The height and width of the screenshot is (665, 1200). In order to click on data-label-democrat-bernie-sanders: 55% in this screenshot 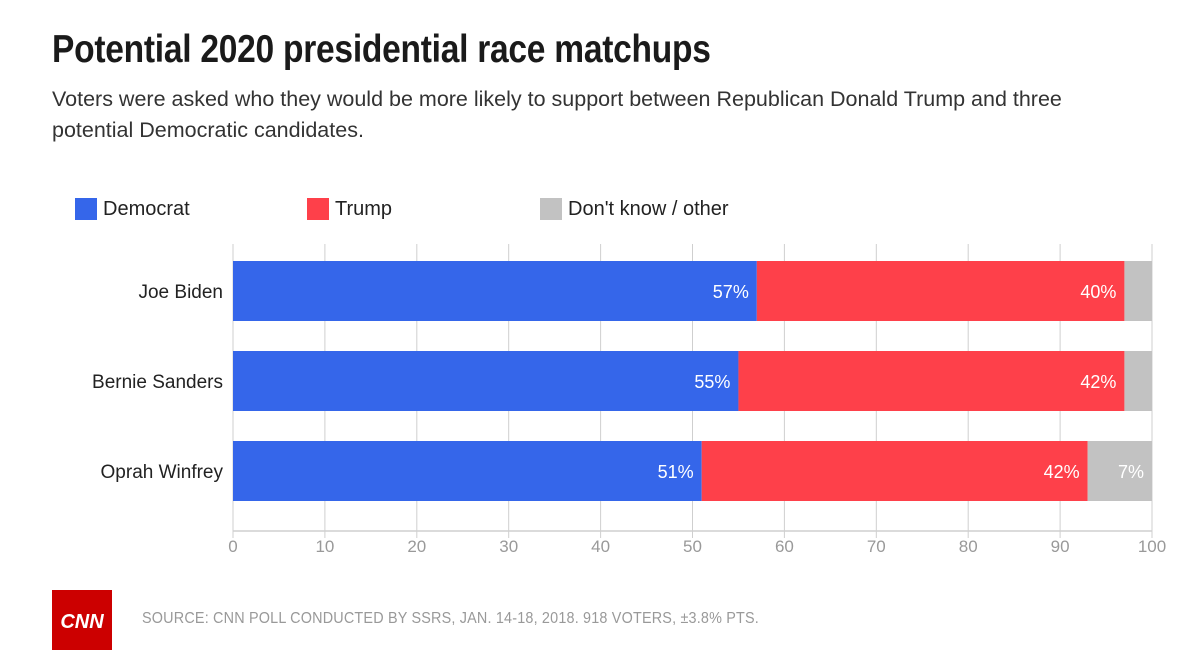, I will do `click(712, 382)`.